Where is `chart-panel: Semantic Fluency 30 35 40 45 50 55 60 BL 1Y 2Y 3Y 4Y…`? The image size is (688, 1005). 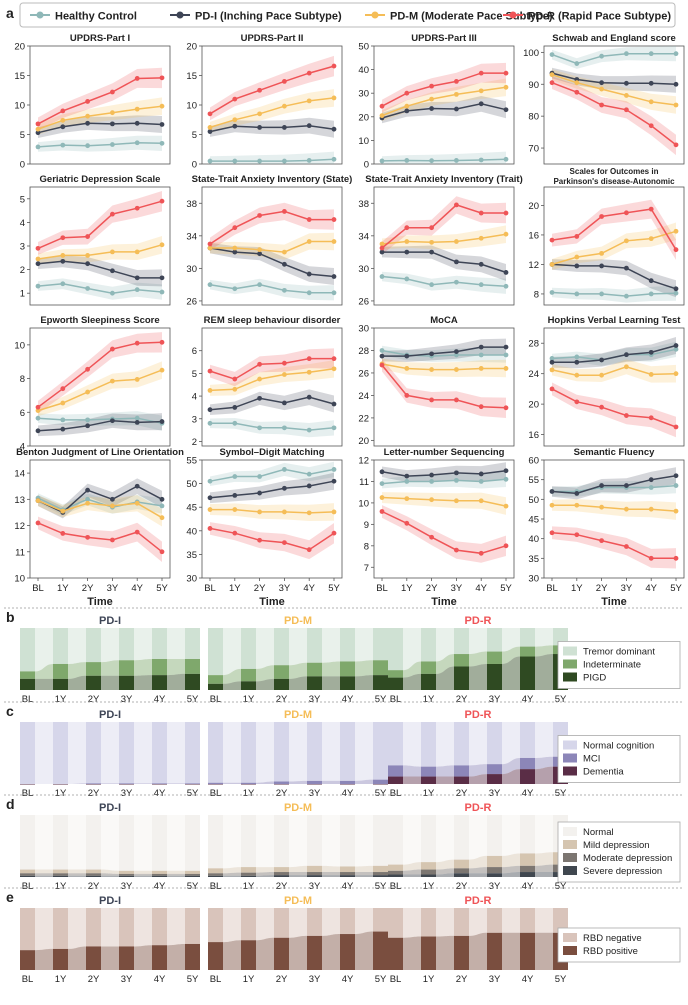
chart-panel: Semantic Fluency 30 35 40 45 50 55 60 BL 1Y 2Y 3Y 4Y… is located at coordinates (606, 527).